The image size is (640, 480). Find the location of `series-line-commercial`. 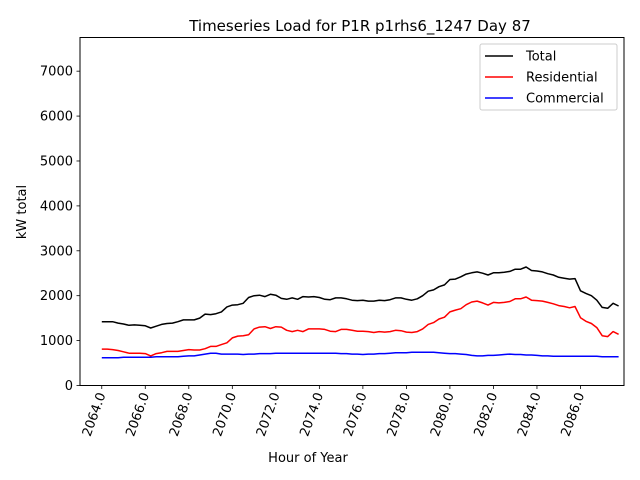

series-line-commercial is located at coordinates (360, 355).